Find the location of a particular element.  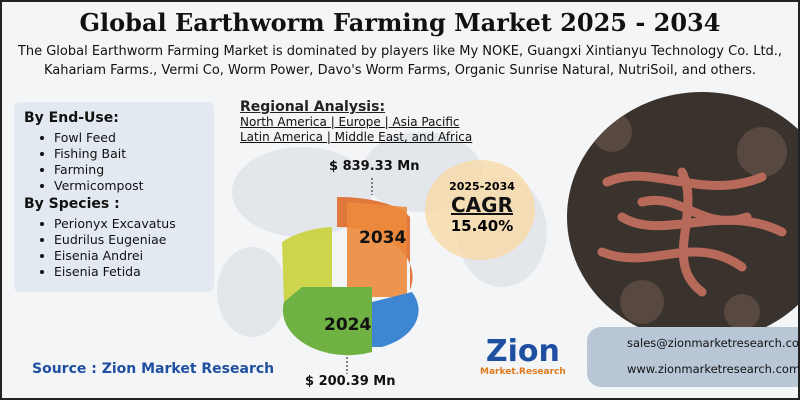

segment-heading: By Species : is located at coordinates (72, 204).